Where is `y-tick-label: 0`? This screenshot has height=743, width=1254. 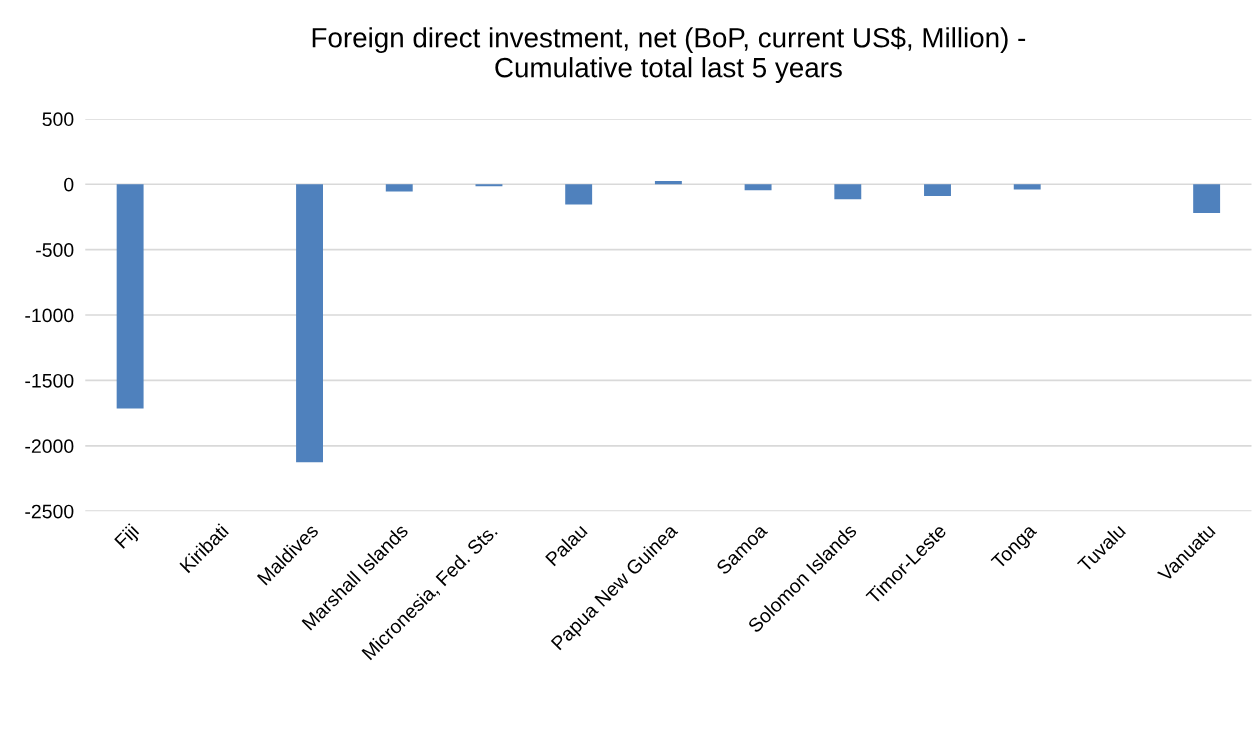
y-tick-label: 0 is located at coordinates (69, 184).